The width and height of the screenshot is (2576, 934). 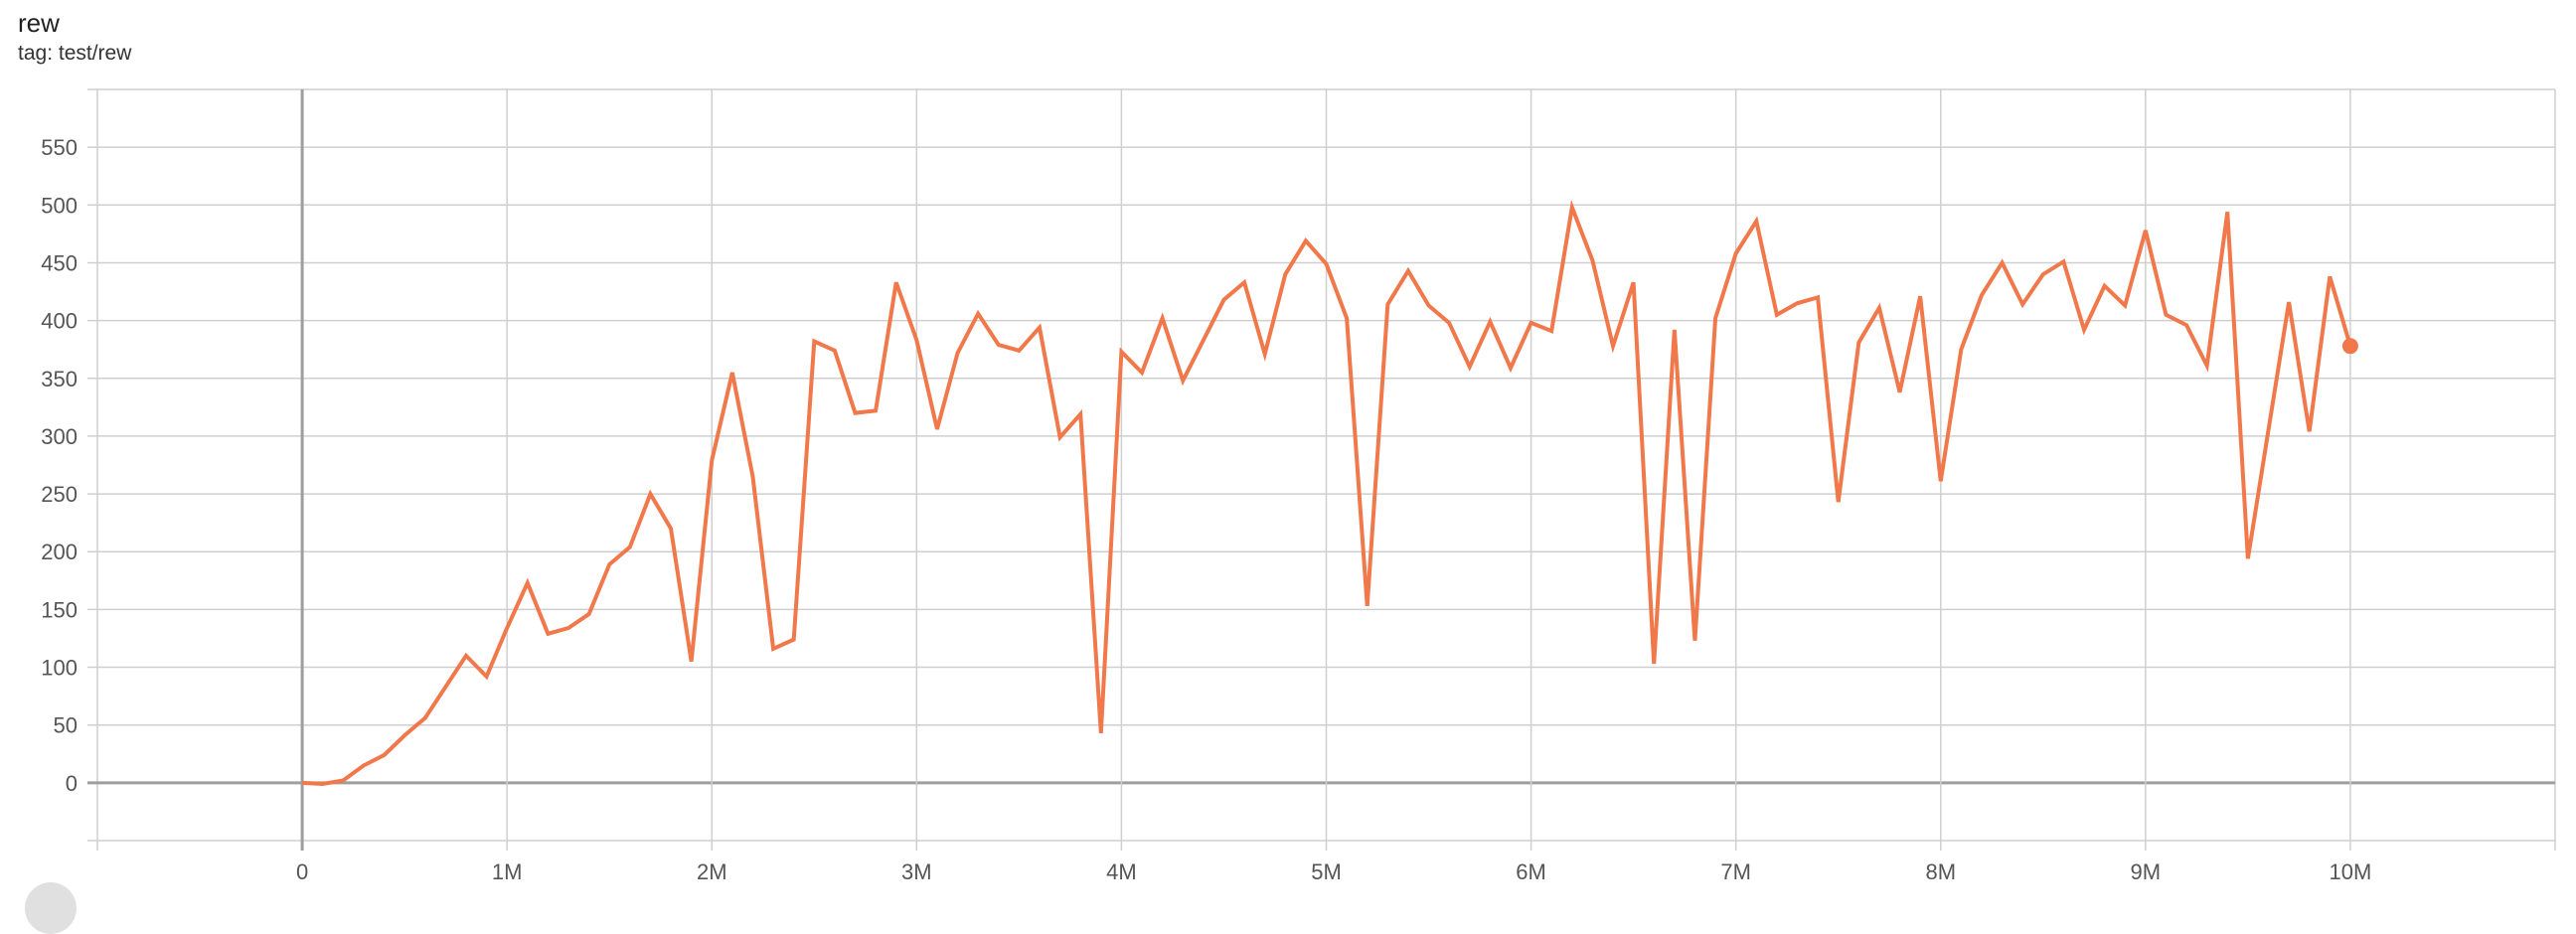 What do you see at coordinates (59, 147) in the screenshot?
I see `y-tick-label: 550` at bounding box center [59, 147].